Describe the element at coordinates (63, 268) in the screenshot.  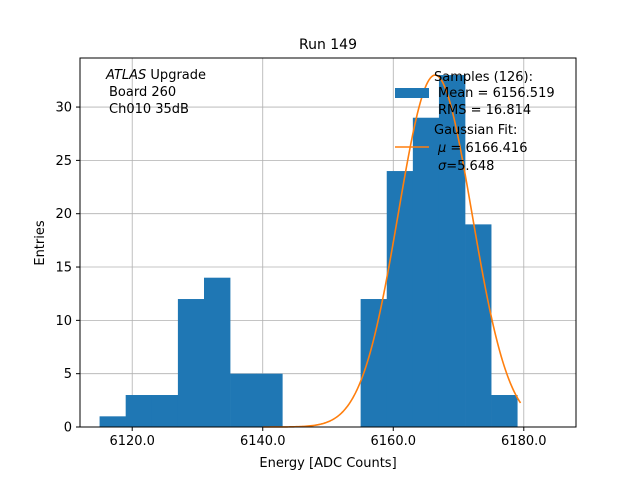
I see `y-tick-label: 15` at that location.